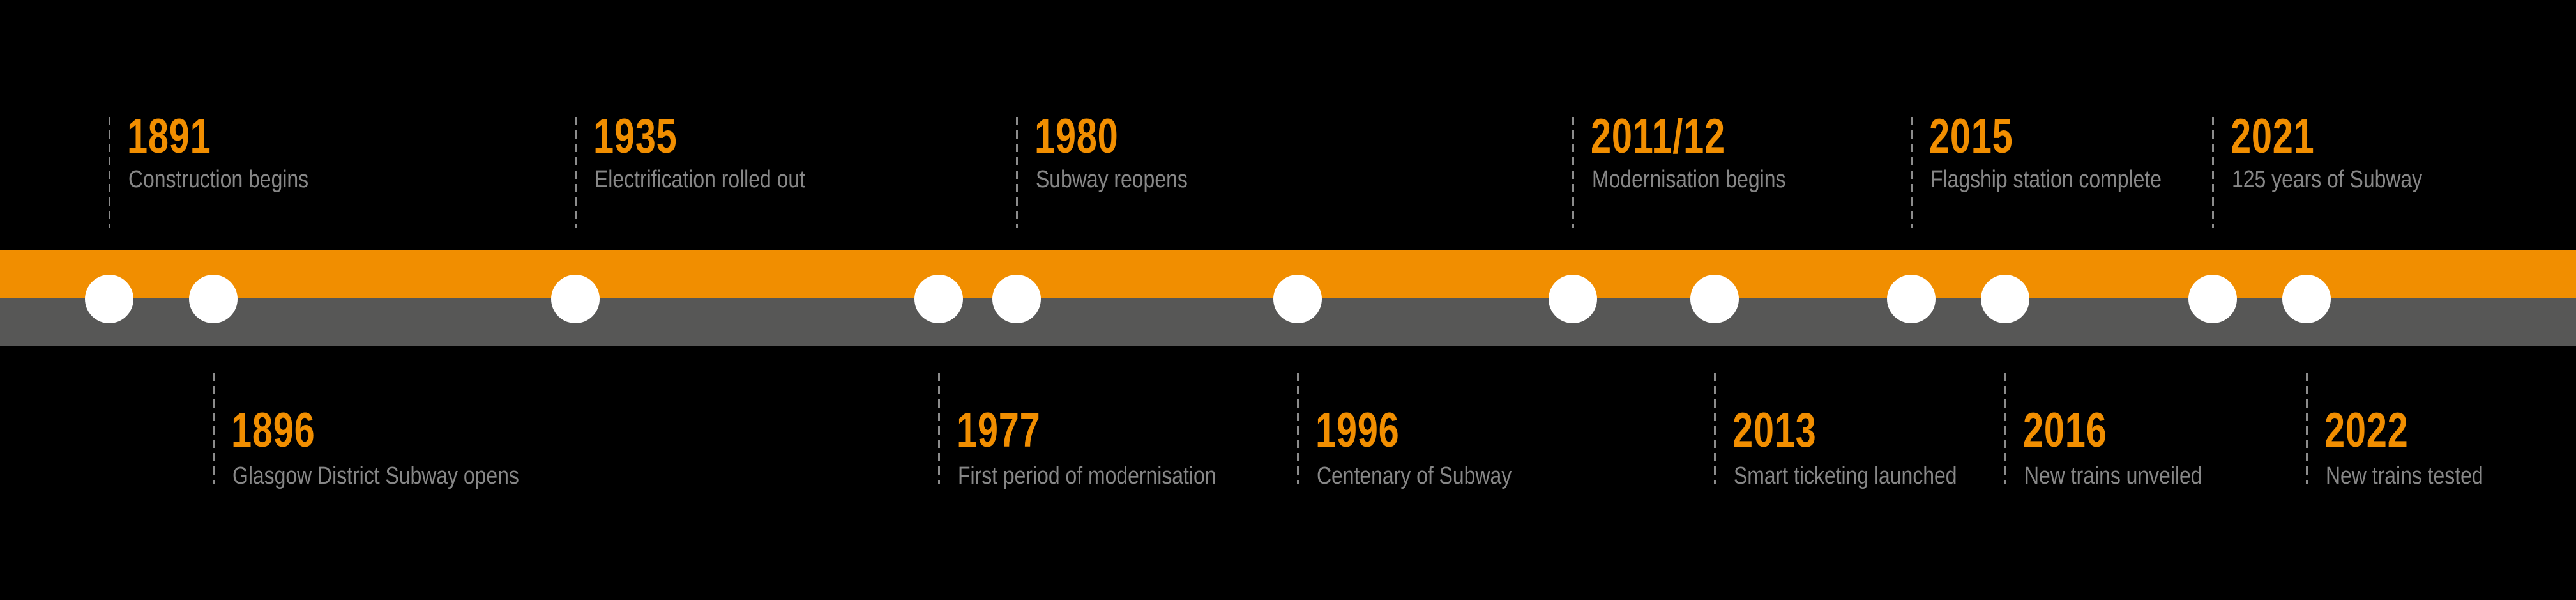 The width and height of the screenshot is (2576, 600). What do you see at coordinates (219, 179) in the screenshot?
I see `event-description: Construction begins` at bounding box center [219, 179].